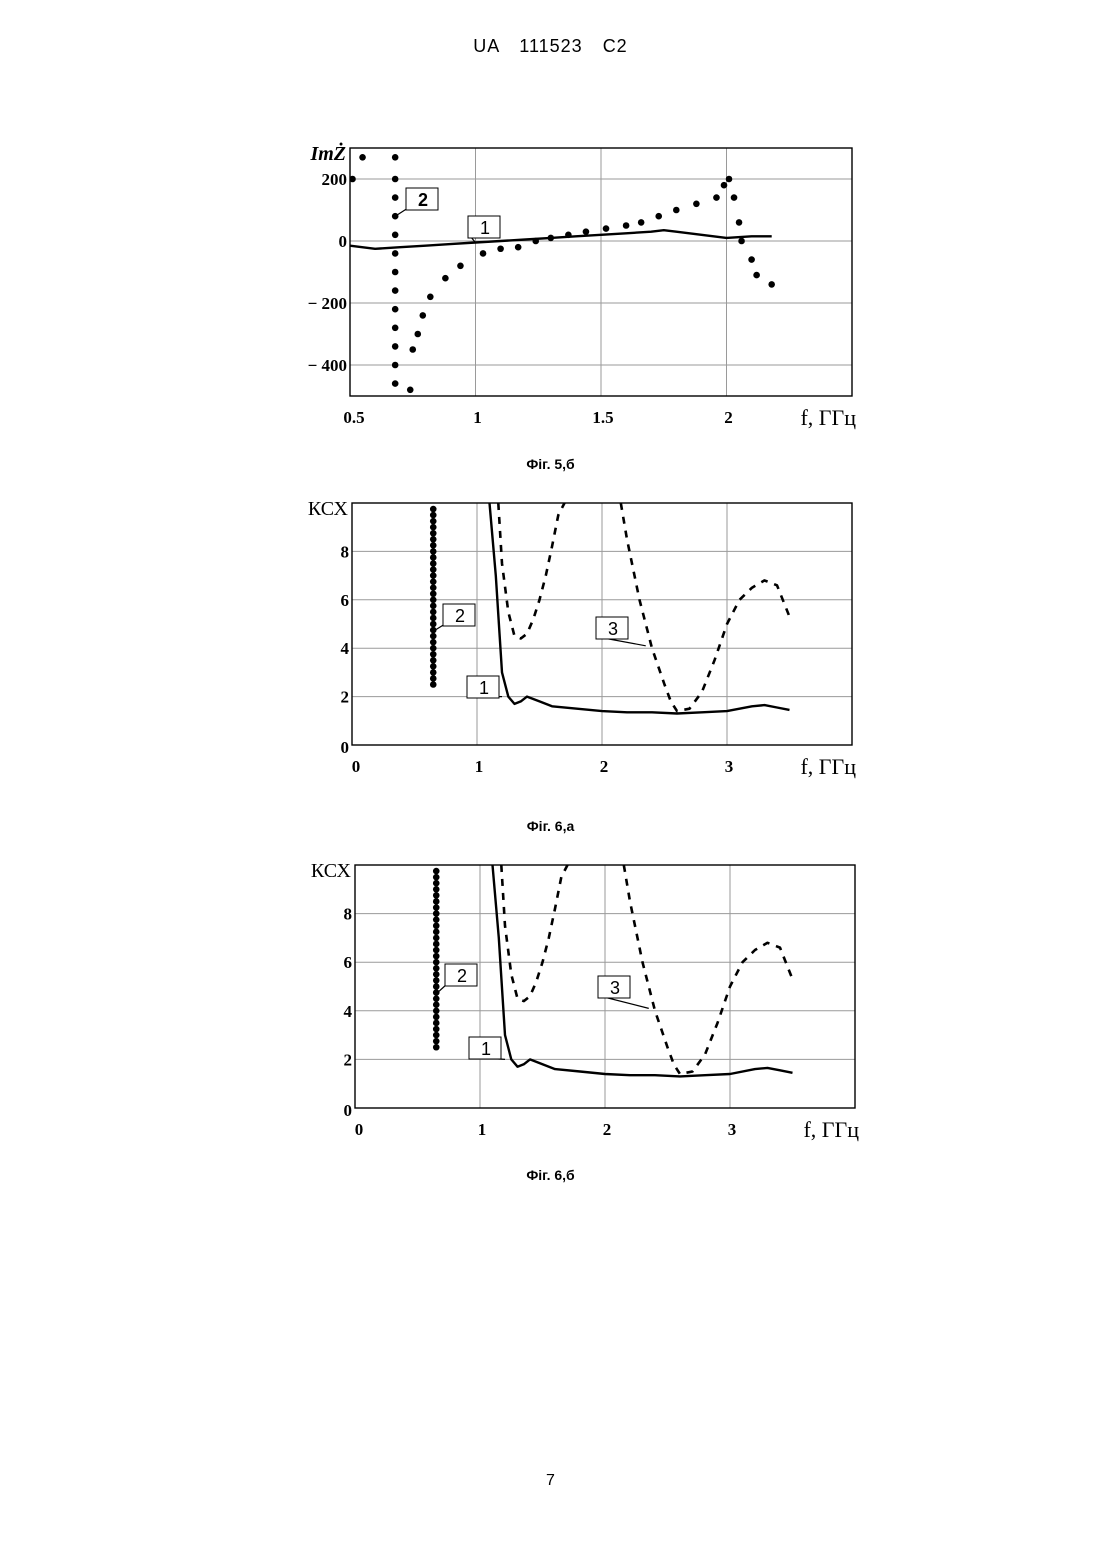 This screenshot has height=1557, width=1101. Describe the element at coordinates (550, 1175) in the screenshot. I see `figure-6b-caption: Фіг. 6,б` at that location.